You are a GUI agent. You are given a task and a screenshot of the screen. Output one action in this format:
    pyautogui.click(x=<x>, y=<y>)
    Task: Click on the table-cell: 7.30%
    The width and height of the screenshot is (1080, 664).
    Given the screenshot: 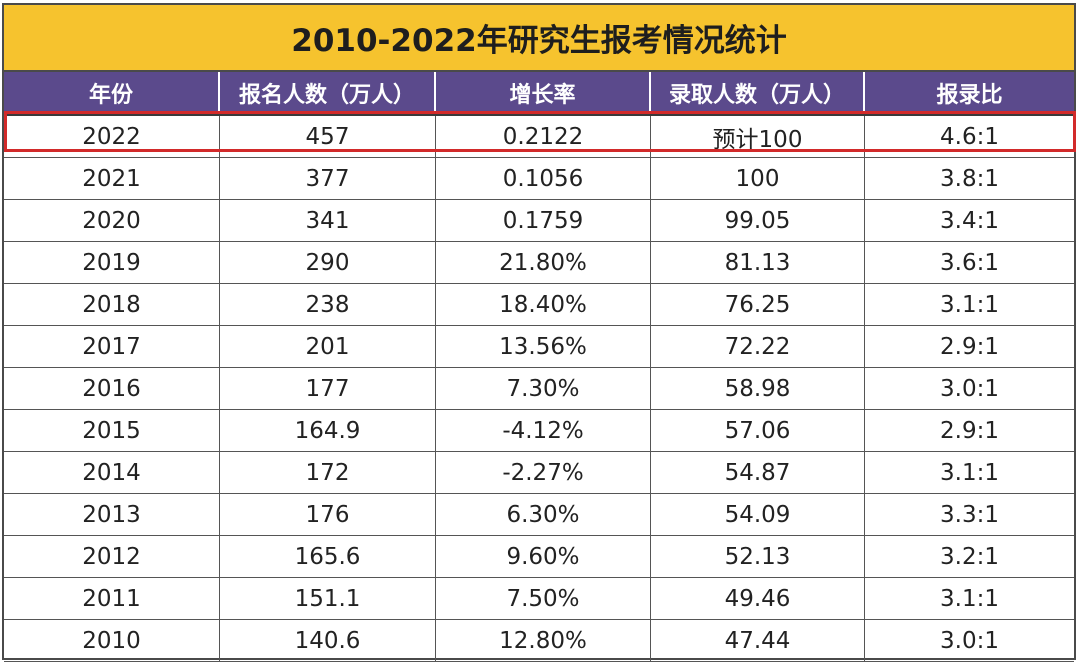 What is the action you would take?
    pyautogui.click(x=543, y=388)
    